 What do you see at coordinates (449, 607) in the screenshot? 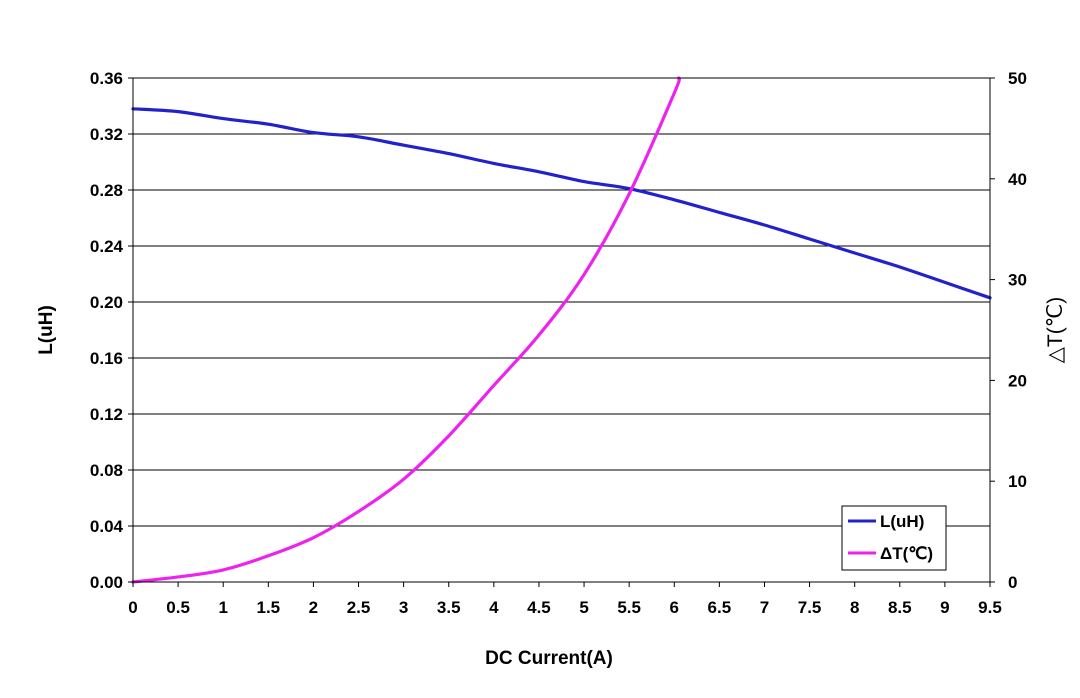
I see `x-tick-label: 3.5` at bounding box center [449, 607].